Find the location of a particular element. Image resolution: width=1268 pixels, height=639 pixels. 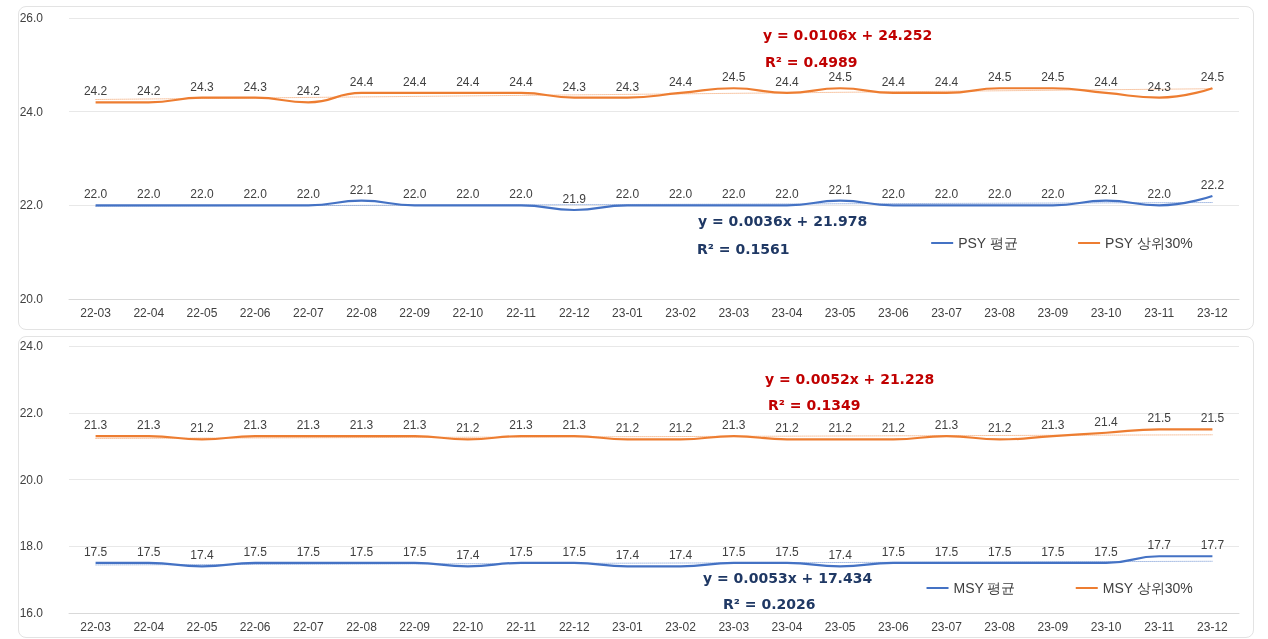

data-label: 22.2 is located at coordinates (1212, 184).